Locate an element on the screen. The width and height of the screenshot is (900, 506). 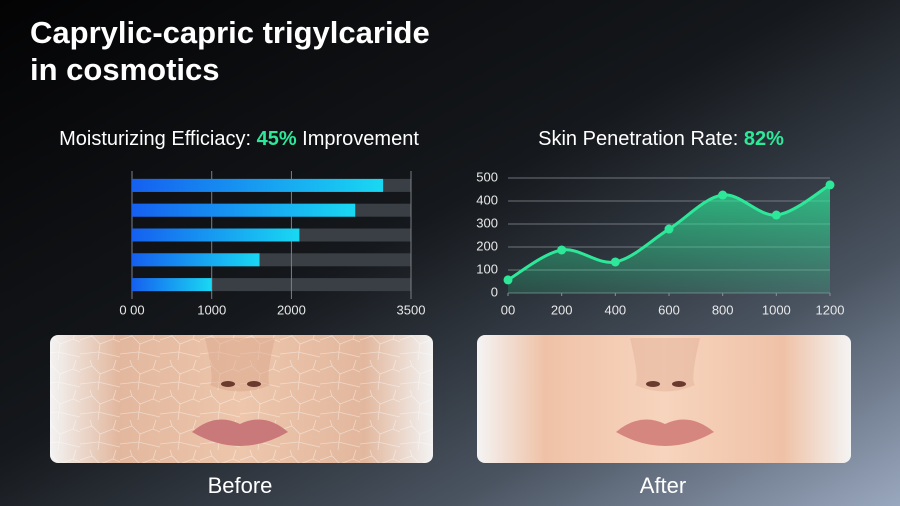
page-title: Caprylic-capric trigylcaride is located at coordinates (230, 32).